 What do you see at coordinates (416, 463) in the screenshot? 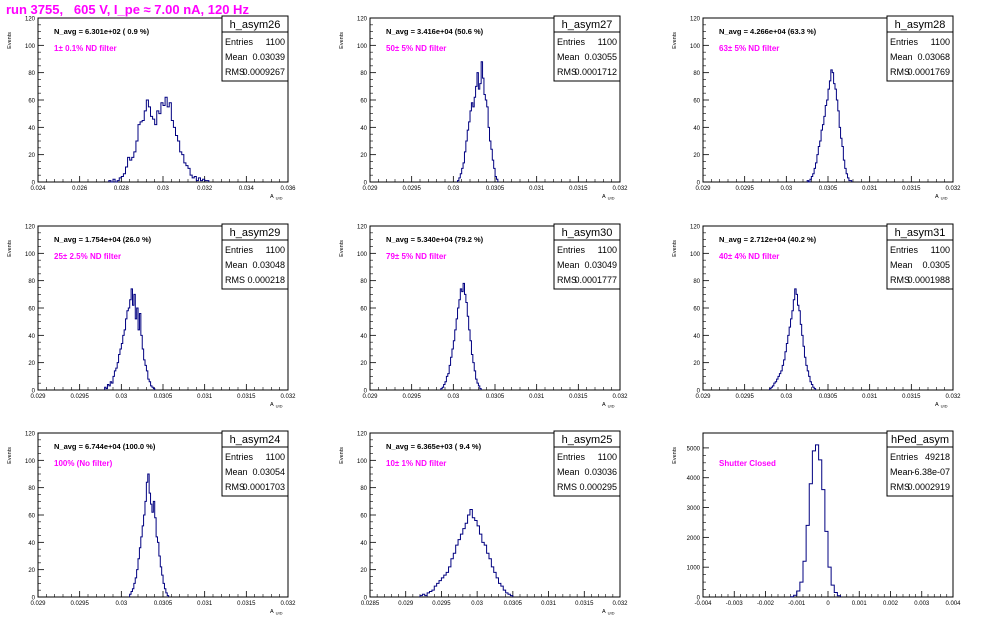
I see `filter-label: 10± 1% ND filter` at bounding box center [416, 463].